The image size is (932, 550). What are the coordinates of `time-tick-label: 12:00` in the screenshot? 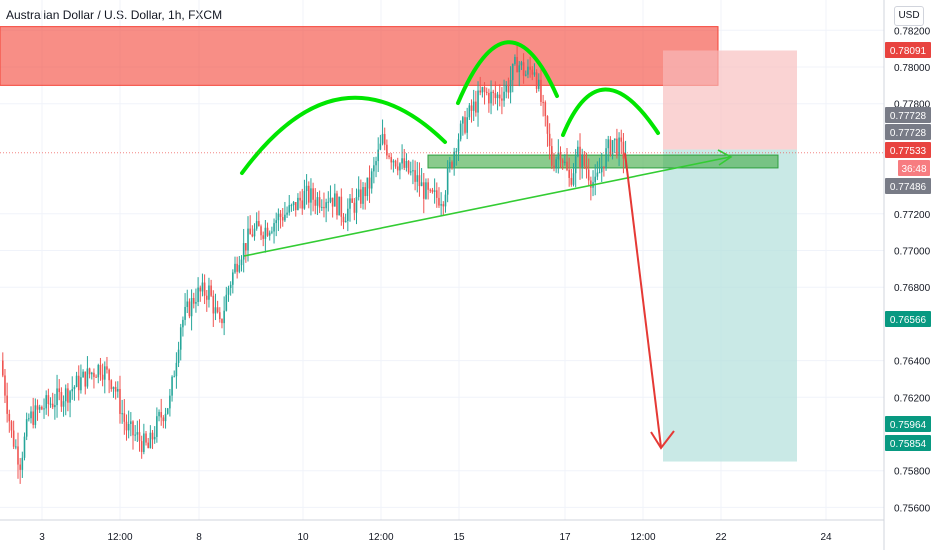 It's located at (642, 537).